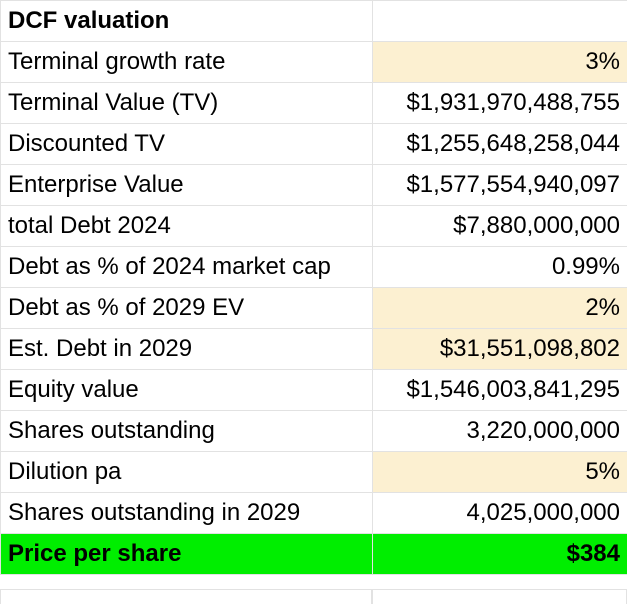  I want to click on row-label-cell: Equity value, so click(186, 390).